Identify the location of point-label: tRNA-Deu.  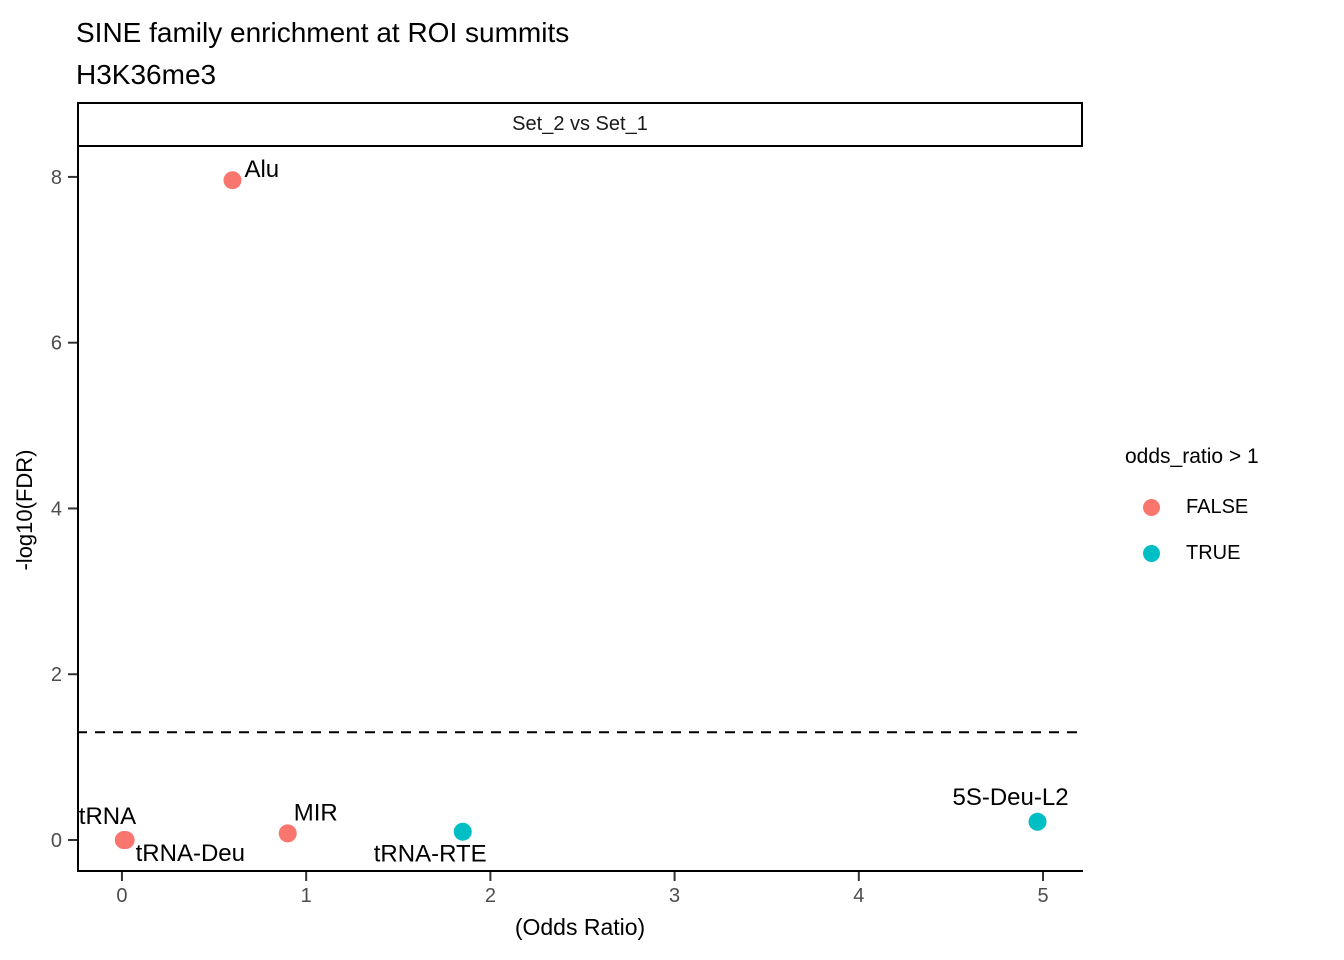
(190, 853).